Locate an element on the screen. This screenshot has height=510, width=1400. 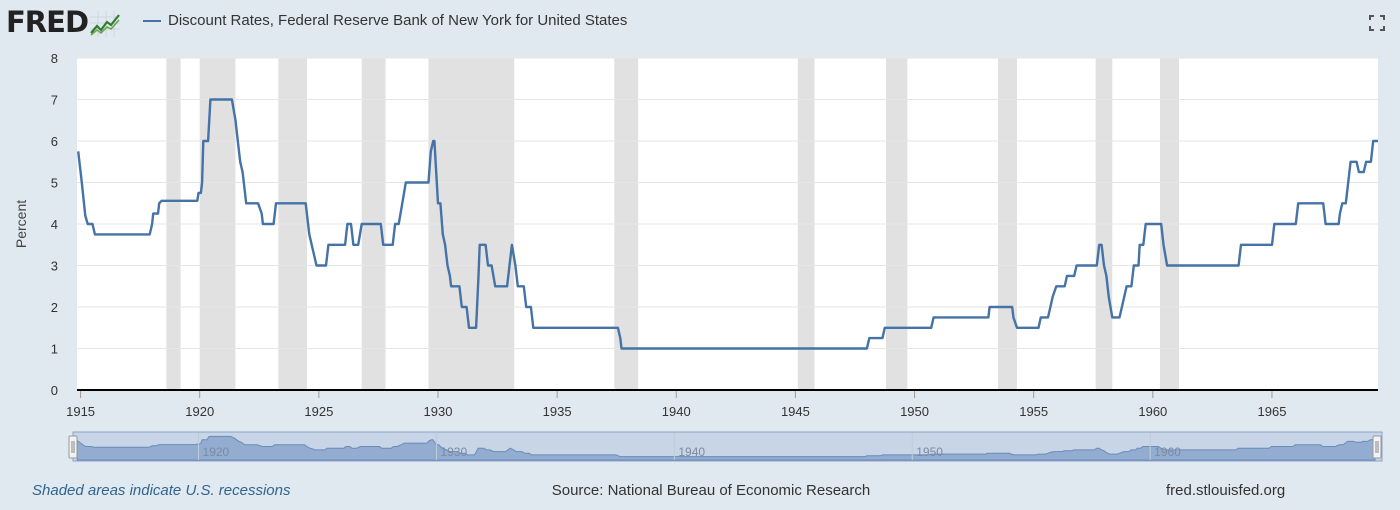
navigator-selection is located at coordinates (727, 446).